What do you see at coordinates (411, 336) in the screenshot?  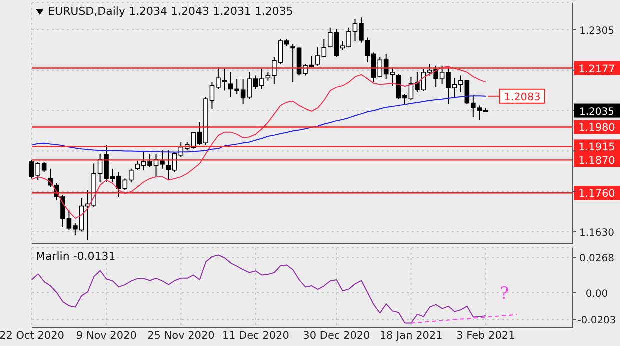 I see `x-tick-label: 18 Jan 2021` at bounding box center [411, 336].